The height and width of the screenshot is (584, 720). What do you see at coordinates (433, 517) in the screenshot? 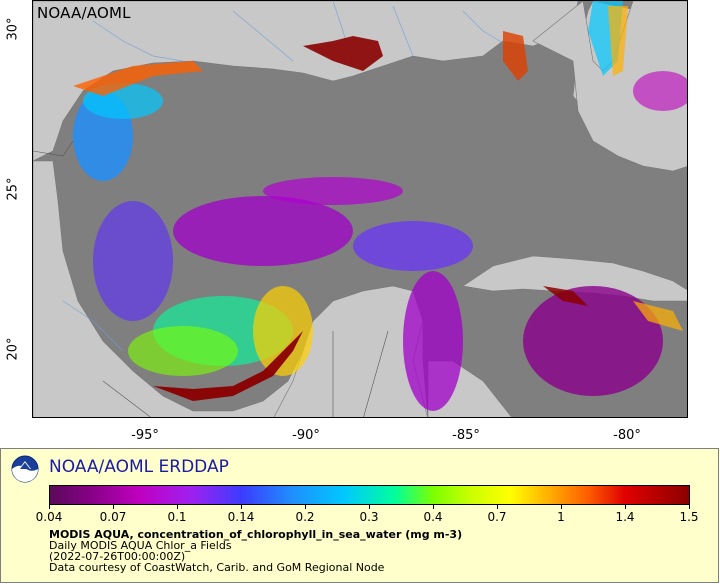
I see `colorbar-tick-label: 0.4` at bounding box center [433, 517].